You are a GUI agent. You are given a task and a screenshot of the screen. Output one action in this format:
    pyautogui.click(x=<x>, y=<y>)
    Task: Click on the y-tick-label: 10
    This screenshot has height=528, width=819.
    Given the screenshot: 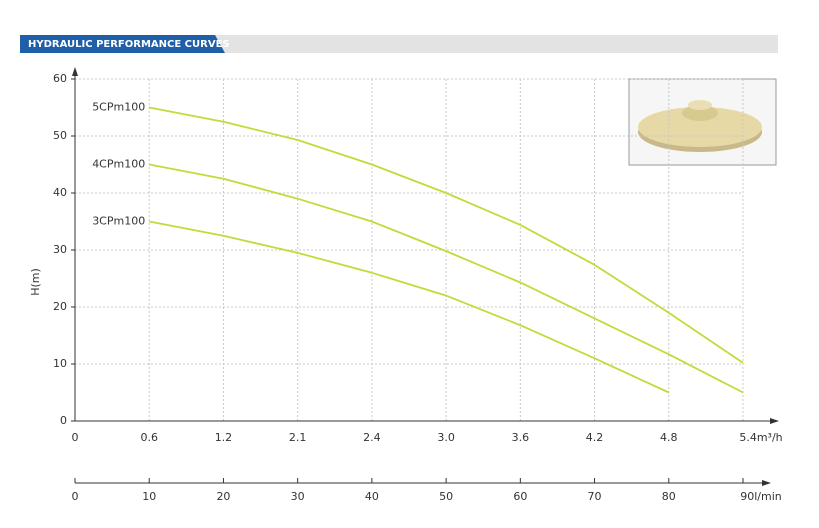 What is the action you would take?
    pyautogui.click(x=60, y=363)
    